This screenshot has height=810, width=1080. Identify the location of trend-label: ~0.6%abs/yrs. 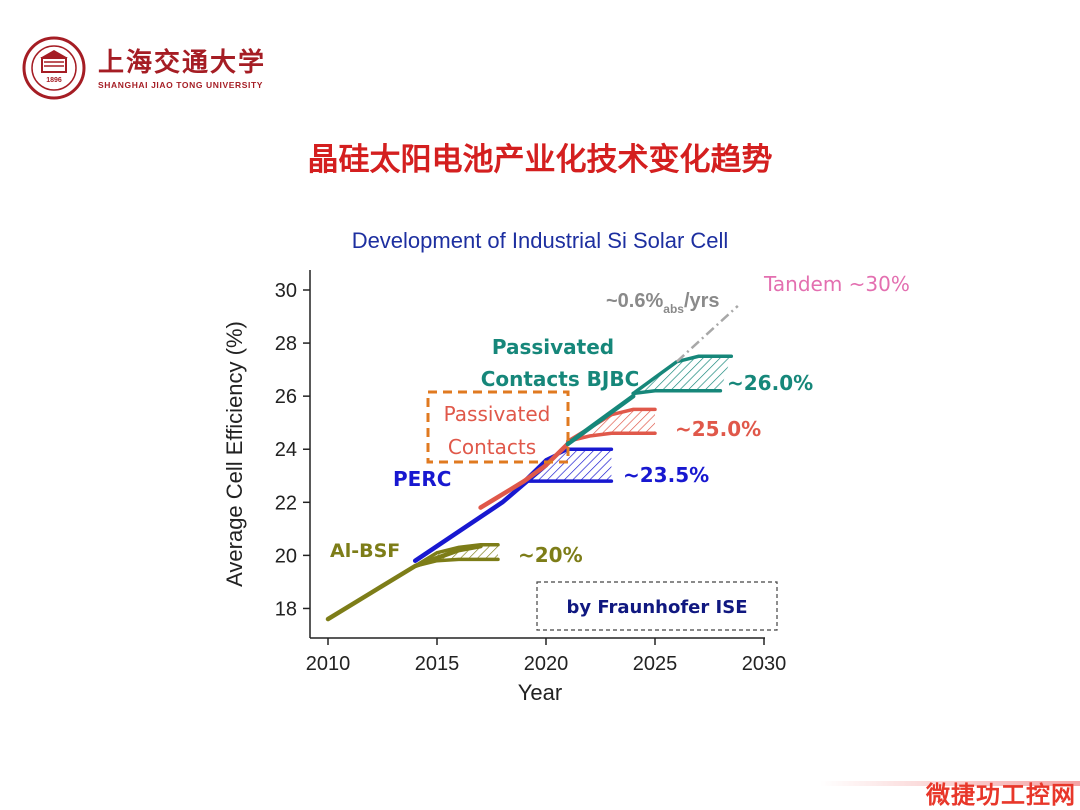
(663, 303).